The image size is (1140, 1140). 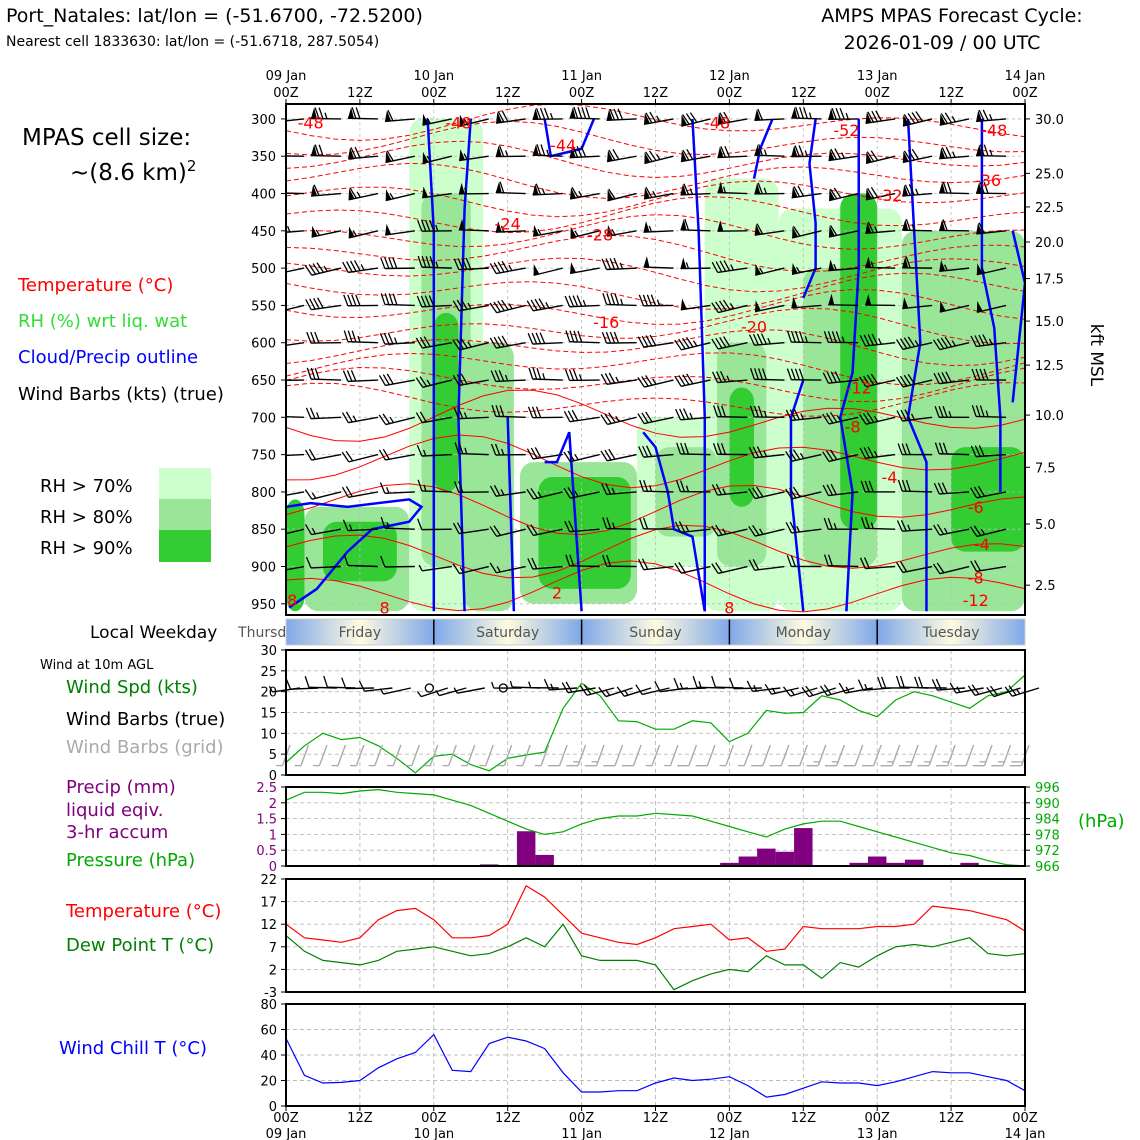 What do you see at coordinates (655, 633) in the screenshot?
I see `weekday-name: Sunday` at bounding box center [655, 633].